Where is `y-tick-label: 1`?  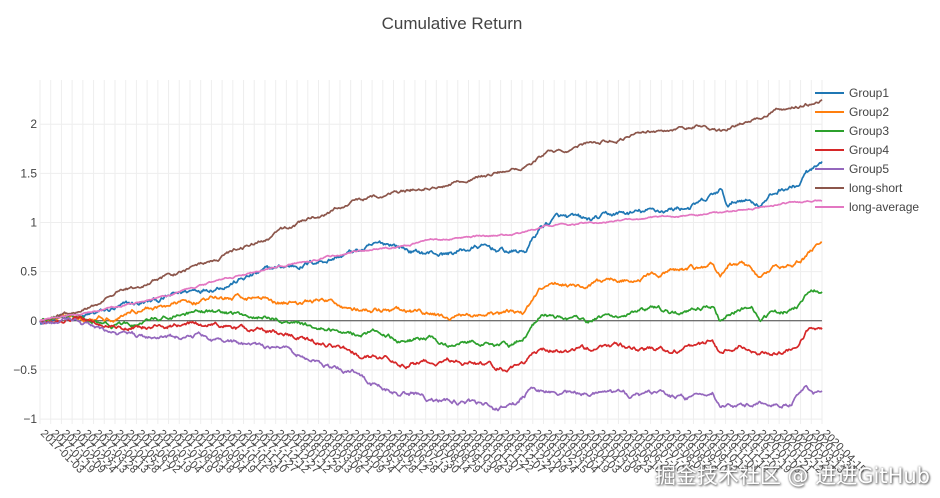 y-tick-label: 1 is located at coordinates (33, 223).